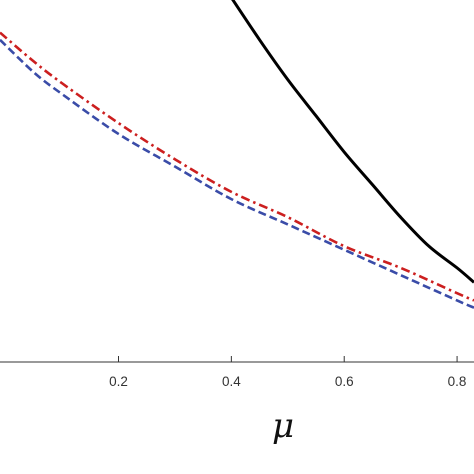  I want to click on x-tick-label: 0.8, so click(457, 381).